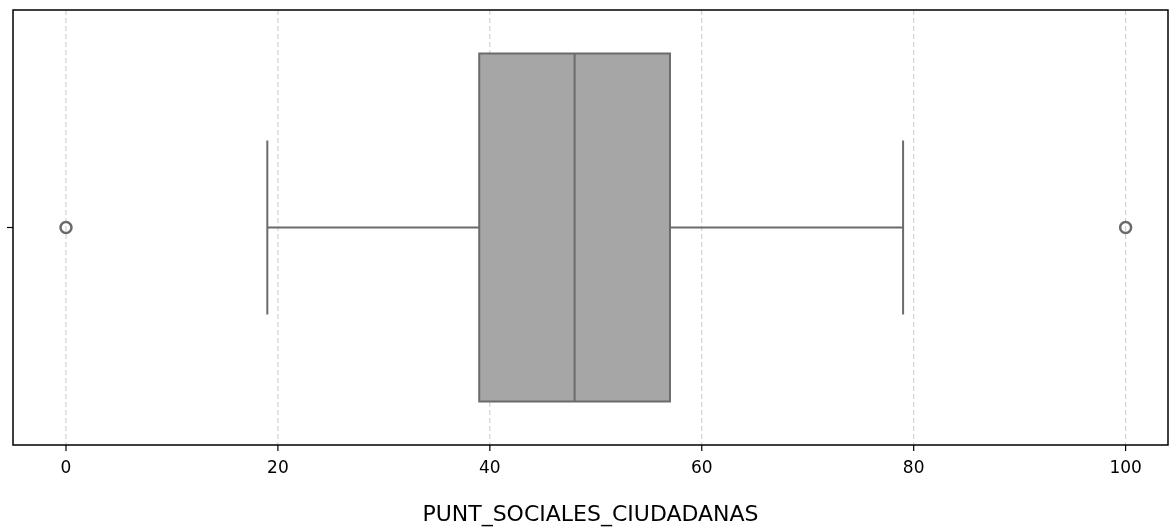 This screenshot has height=529, width=1171. What do you see at coordinates (278, 467) in the screenshot?
I see `x-tick-label: 20` at bounding box center [278, 467].